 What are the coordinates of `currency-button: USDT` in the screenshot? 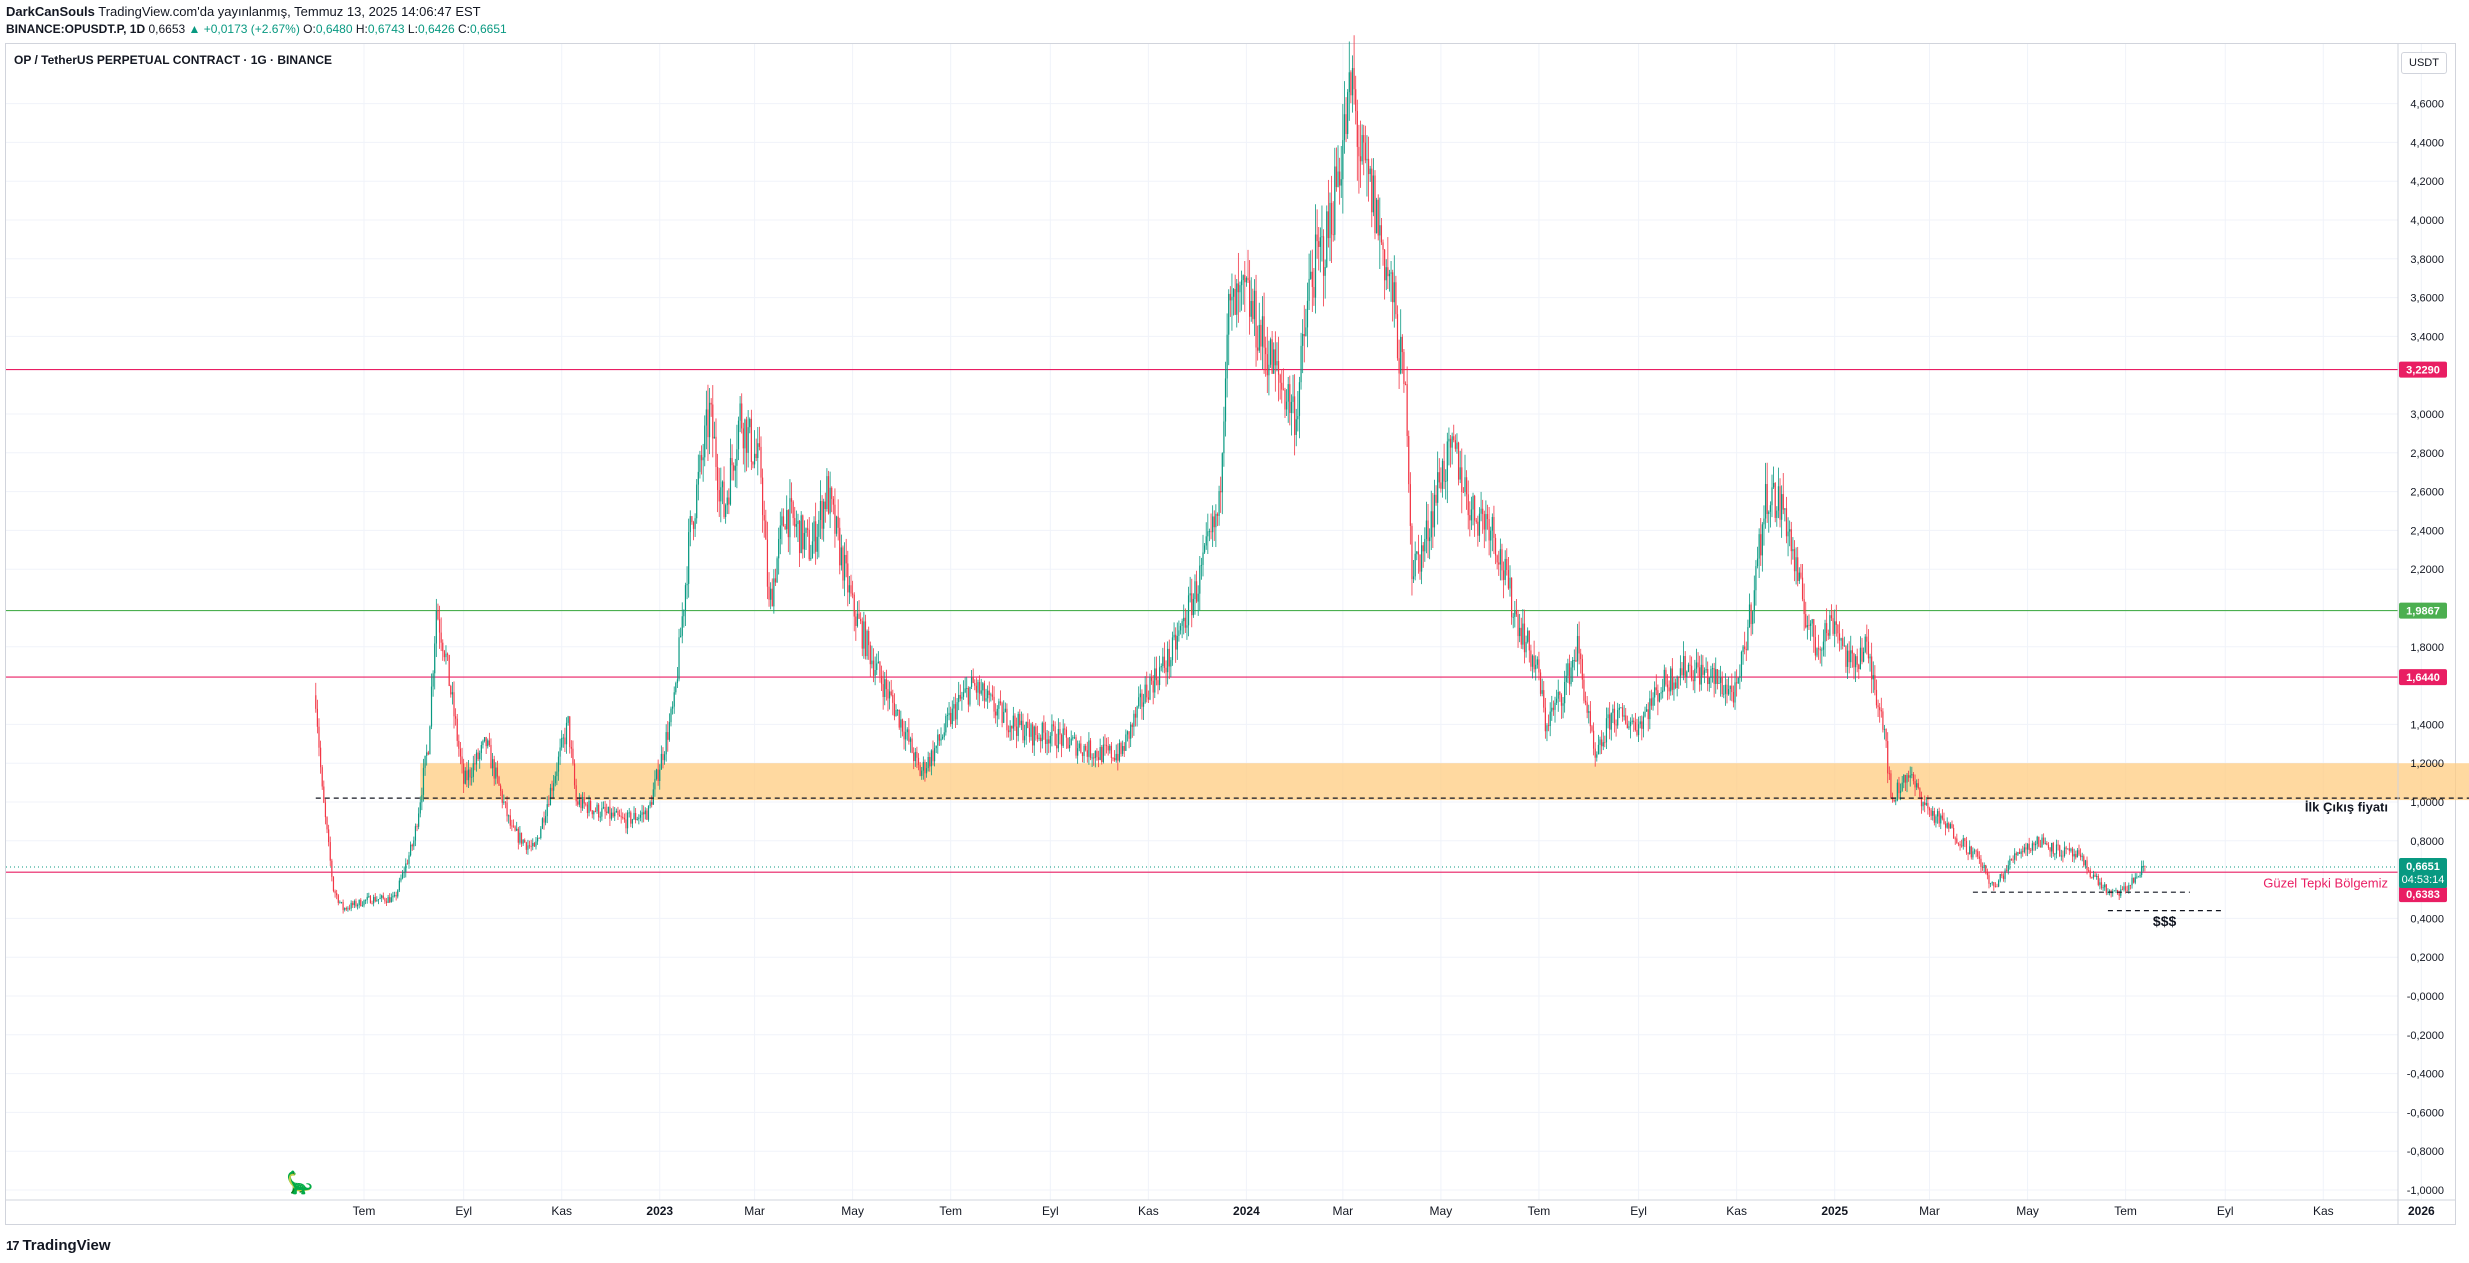 It's located at (2424, 63).